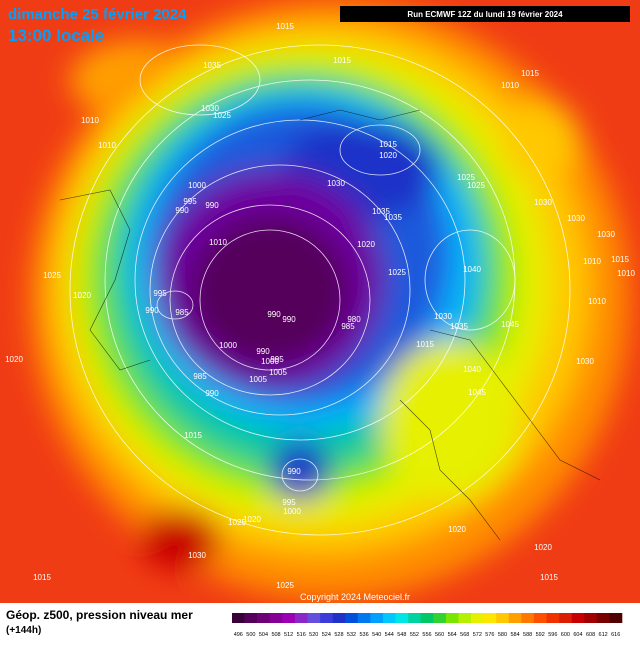 The height and width of the screenshot is (645, 640). Describe the element at coordinates (464, 635) in the screenshot. I see `colorbar-label: 568` at that location.